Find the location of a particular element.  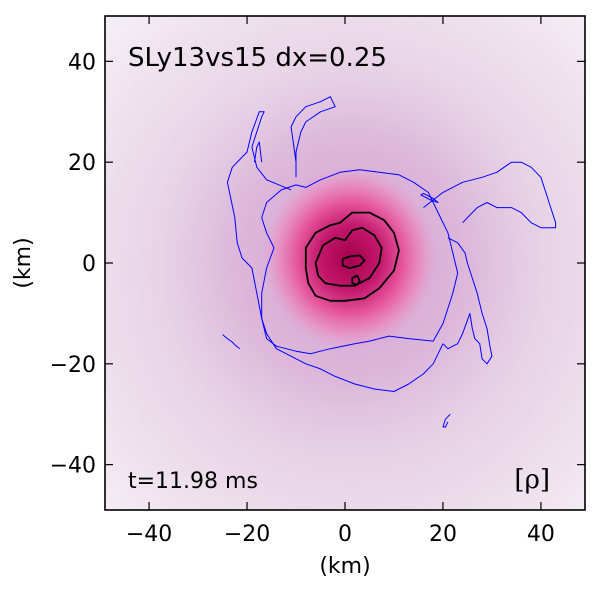

outer-contour-small-loop is located at coordinates (429, 197).